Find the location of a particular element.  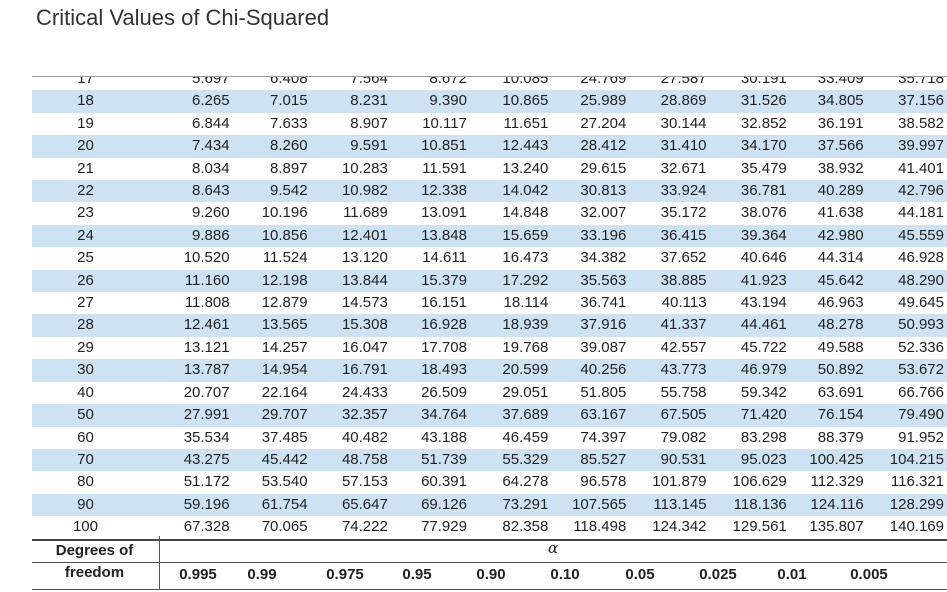

alpha-value: 0.01 is located at coordinates (792, 574).